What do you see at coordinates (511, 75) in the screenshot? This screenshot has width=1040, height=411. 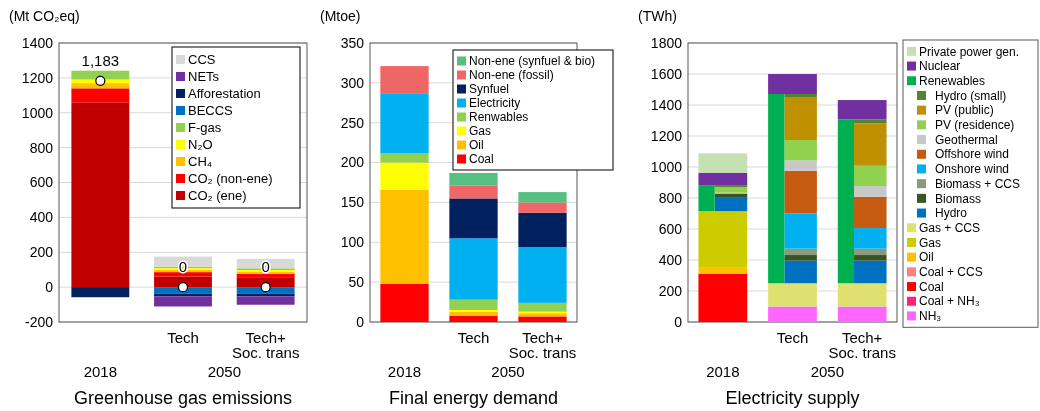 I see `legend-label: Non-ene (fossil)` at bounding box center [511, 75].